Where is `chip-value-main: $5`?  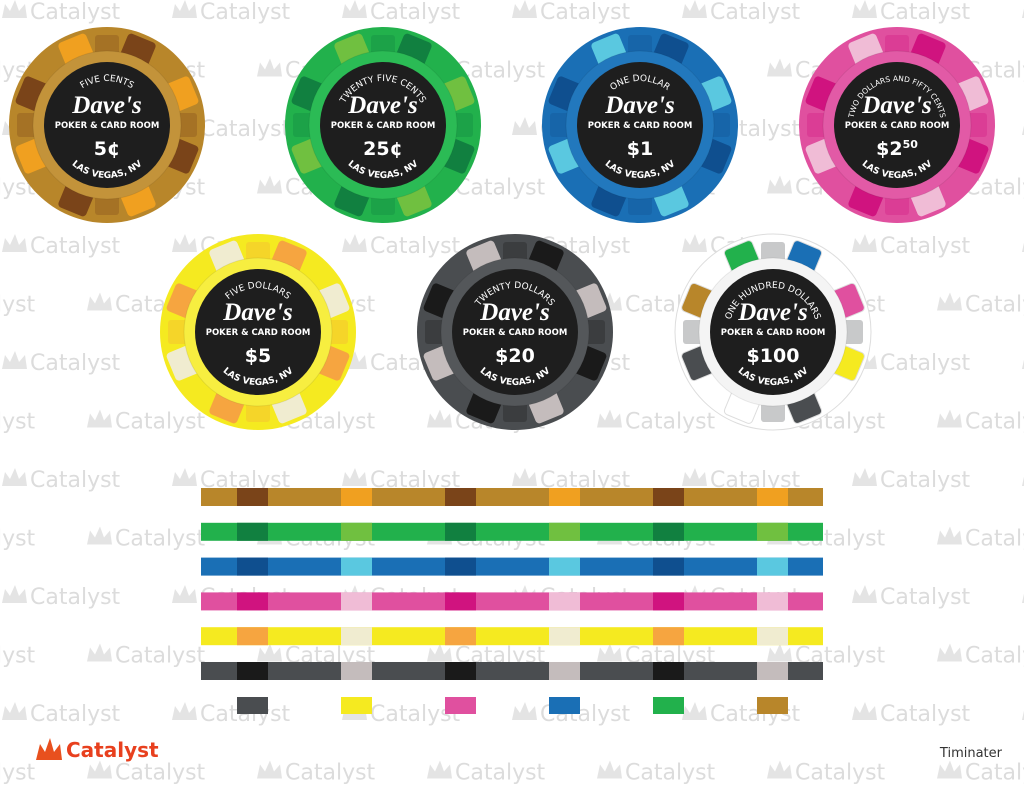
chip-value-main: $5 is located at coordinates (258, 356).